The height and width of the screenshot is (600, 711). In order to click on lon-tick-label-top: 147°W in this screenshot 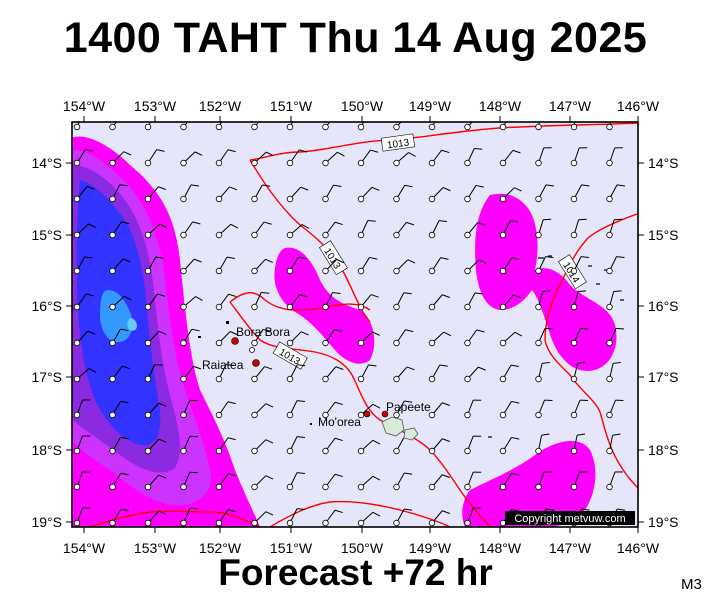, I will do `click(570, 106)`.